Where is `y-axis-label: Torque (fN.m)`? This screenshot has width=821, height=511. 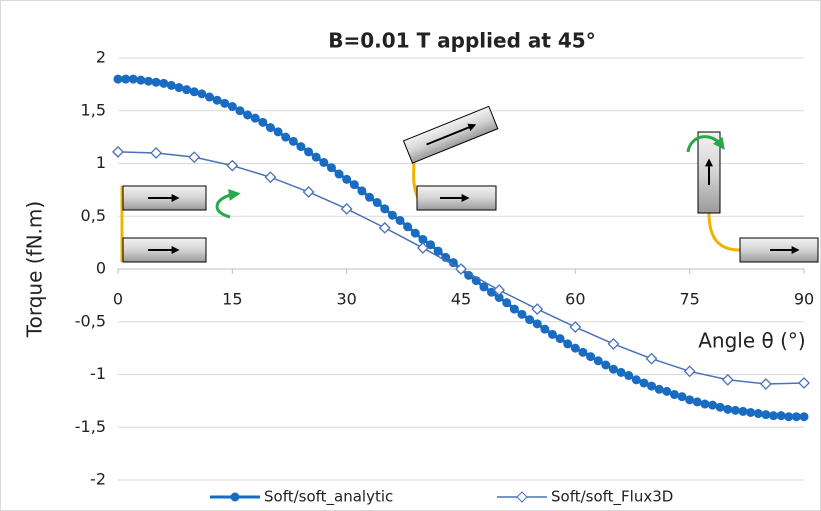
y-axis-label: Torque (fN.m) is located at coordinates (35, 269).